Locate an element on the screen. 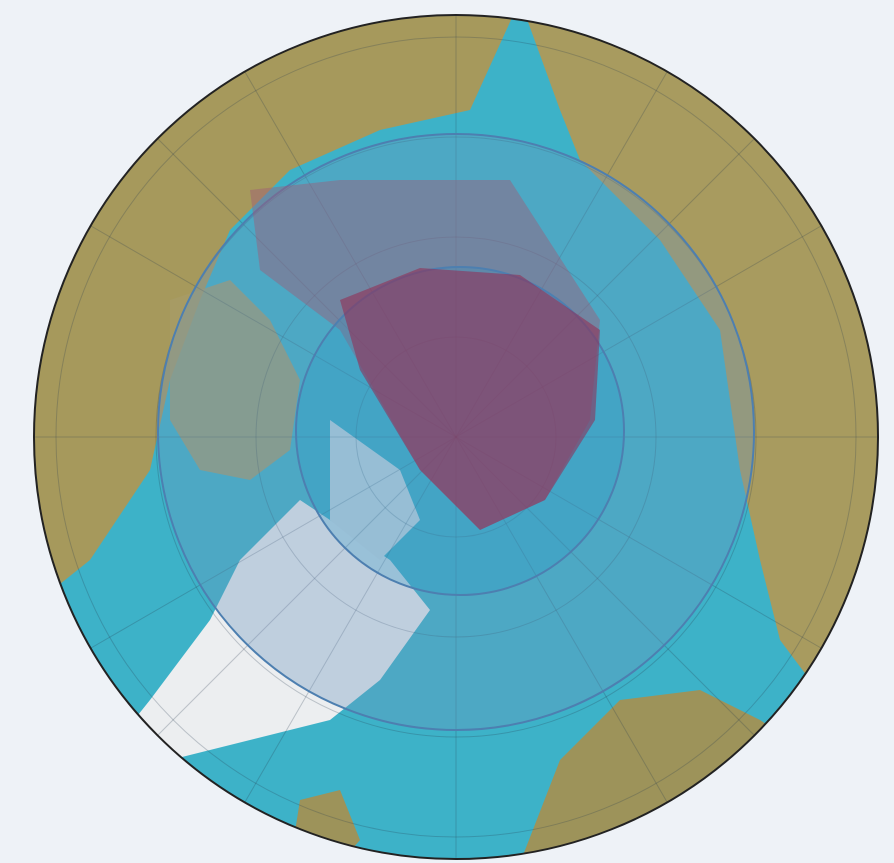 The image size is (894, 863). arctic-archipelago is located at coordinates (235, 380).